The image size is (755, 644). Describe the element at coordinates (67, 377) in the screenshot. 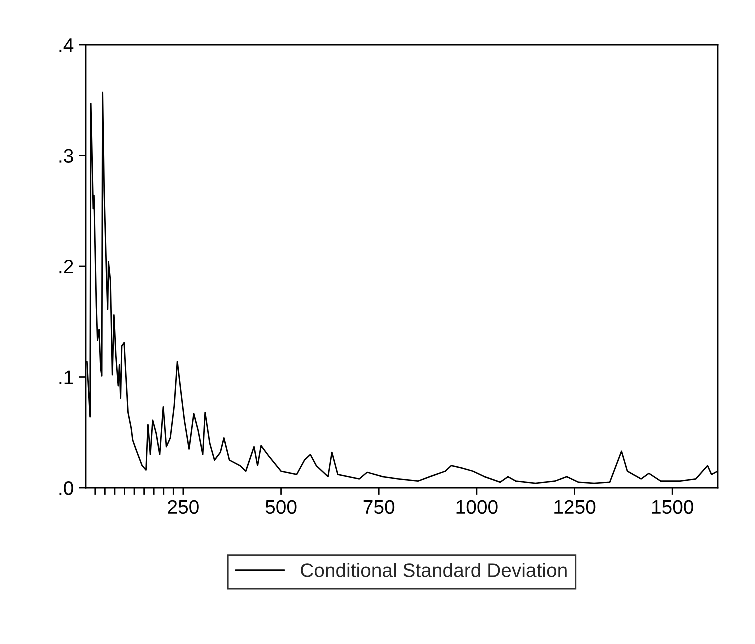

I see `y-tick-label: .1` at that location.